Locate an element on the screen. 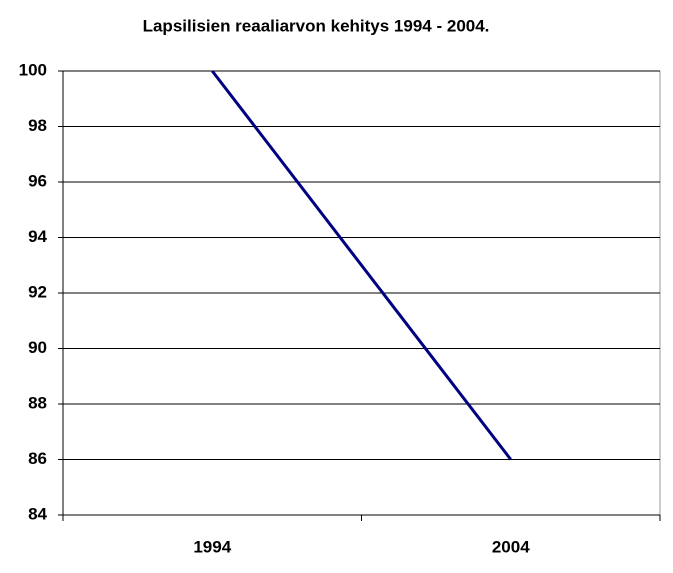 The width and height of the screenshot is (673, 573). y-tick-label: 100 is located at coordinates (33, 69).